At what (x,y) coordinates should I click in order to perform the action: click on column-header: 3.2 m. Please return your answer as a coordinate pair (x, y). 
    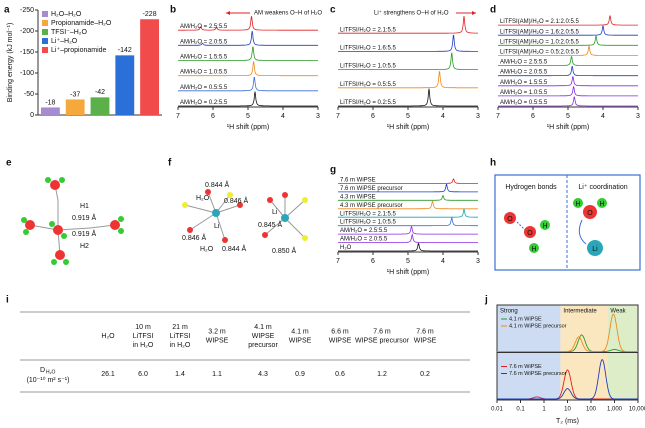
    Looking at the image, I should click on (217, 331).